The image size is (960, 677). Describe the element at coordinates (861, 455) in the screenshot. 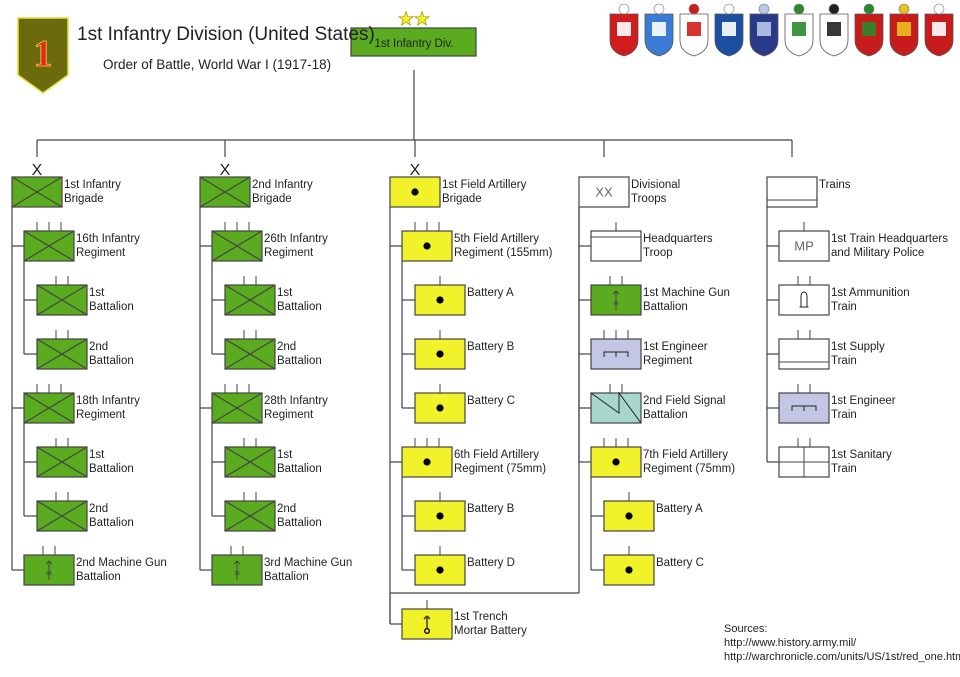

I see `unit-label: 1st Sanitary` at that location.